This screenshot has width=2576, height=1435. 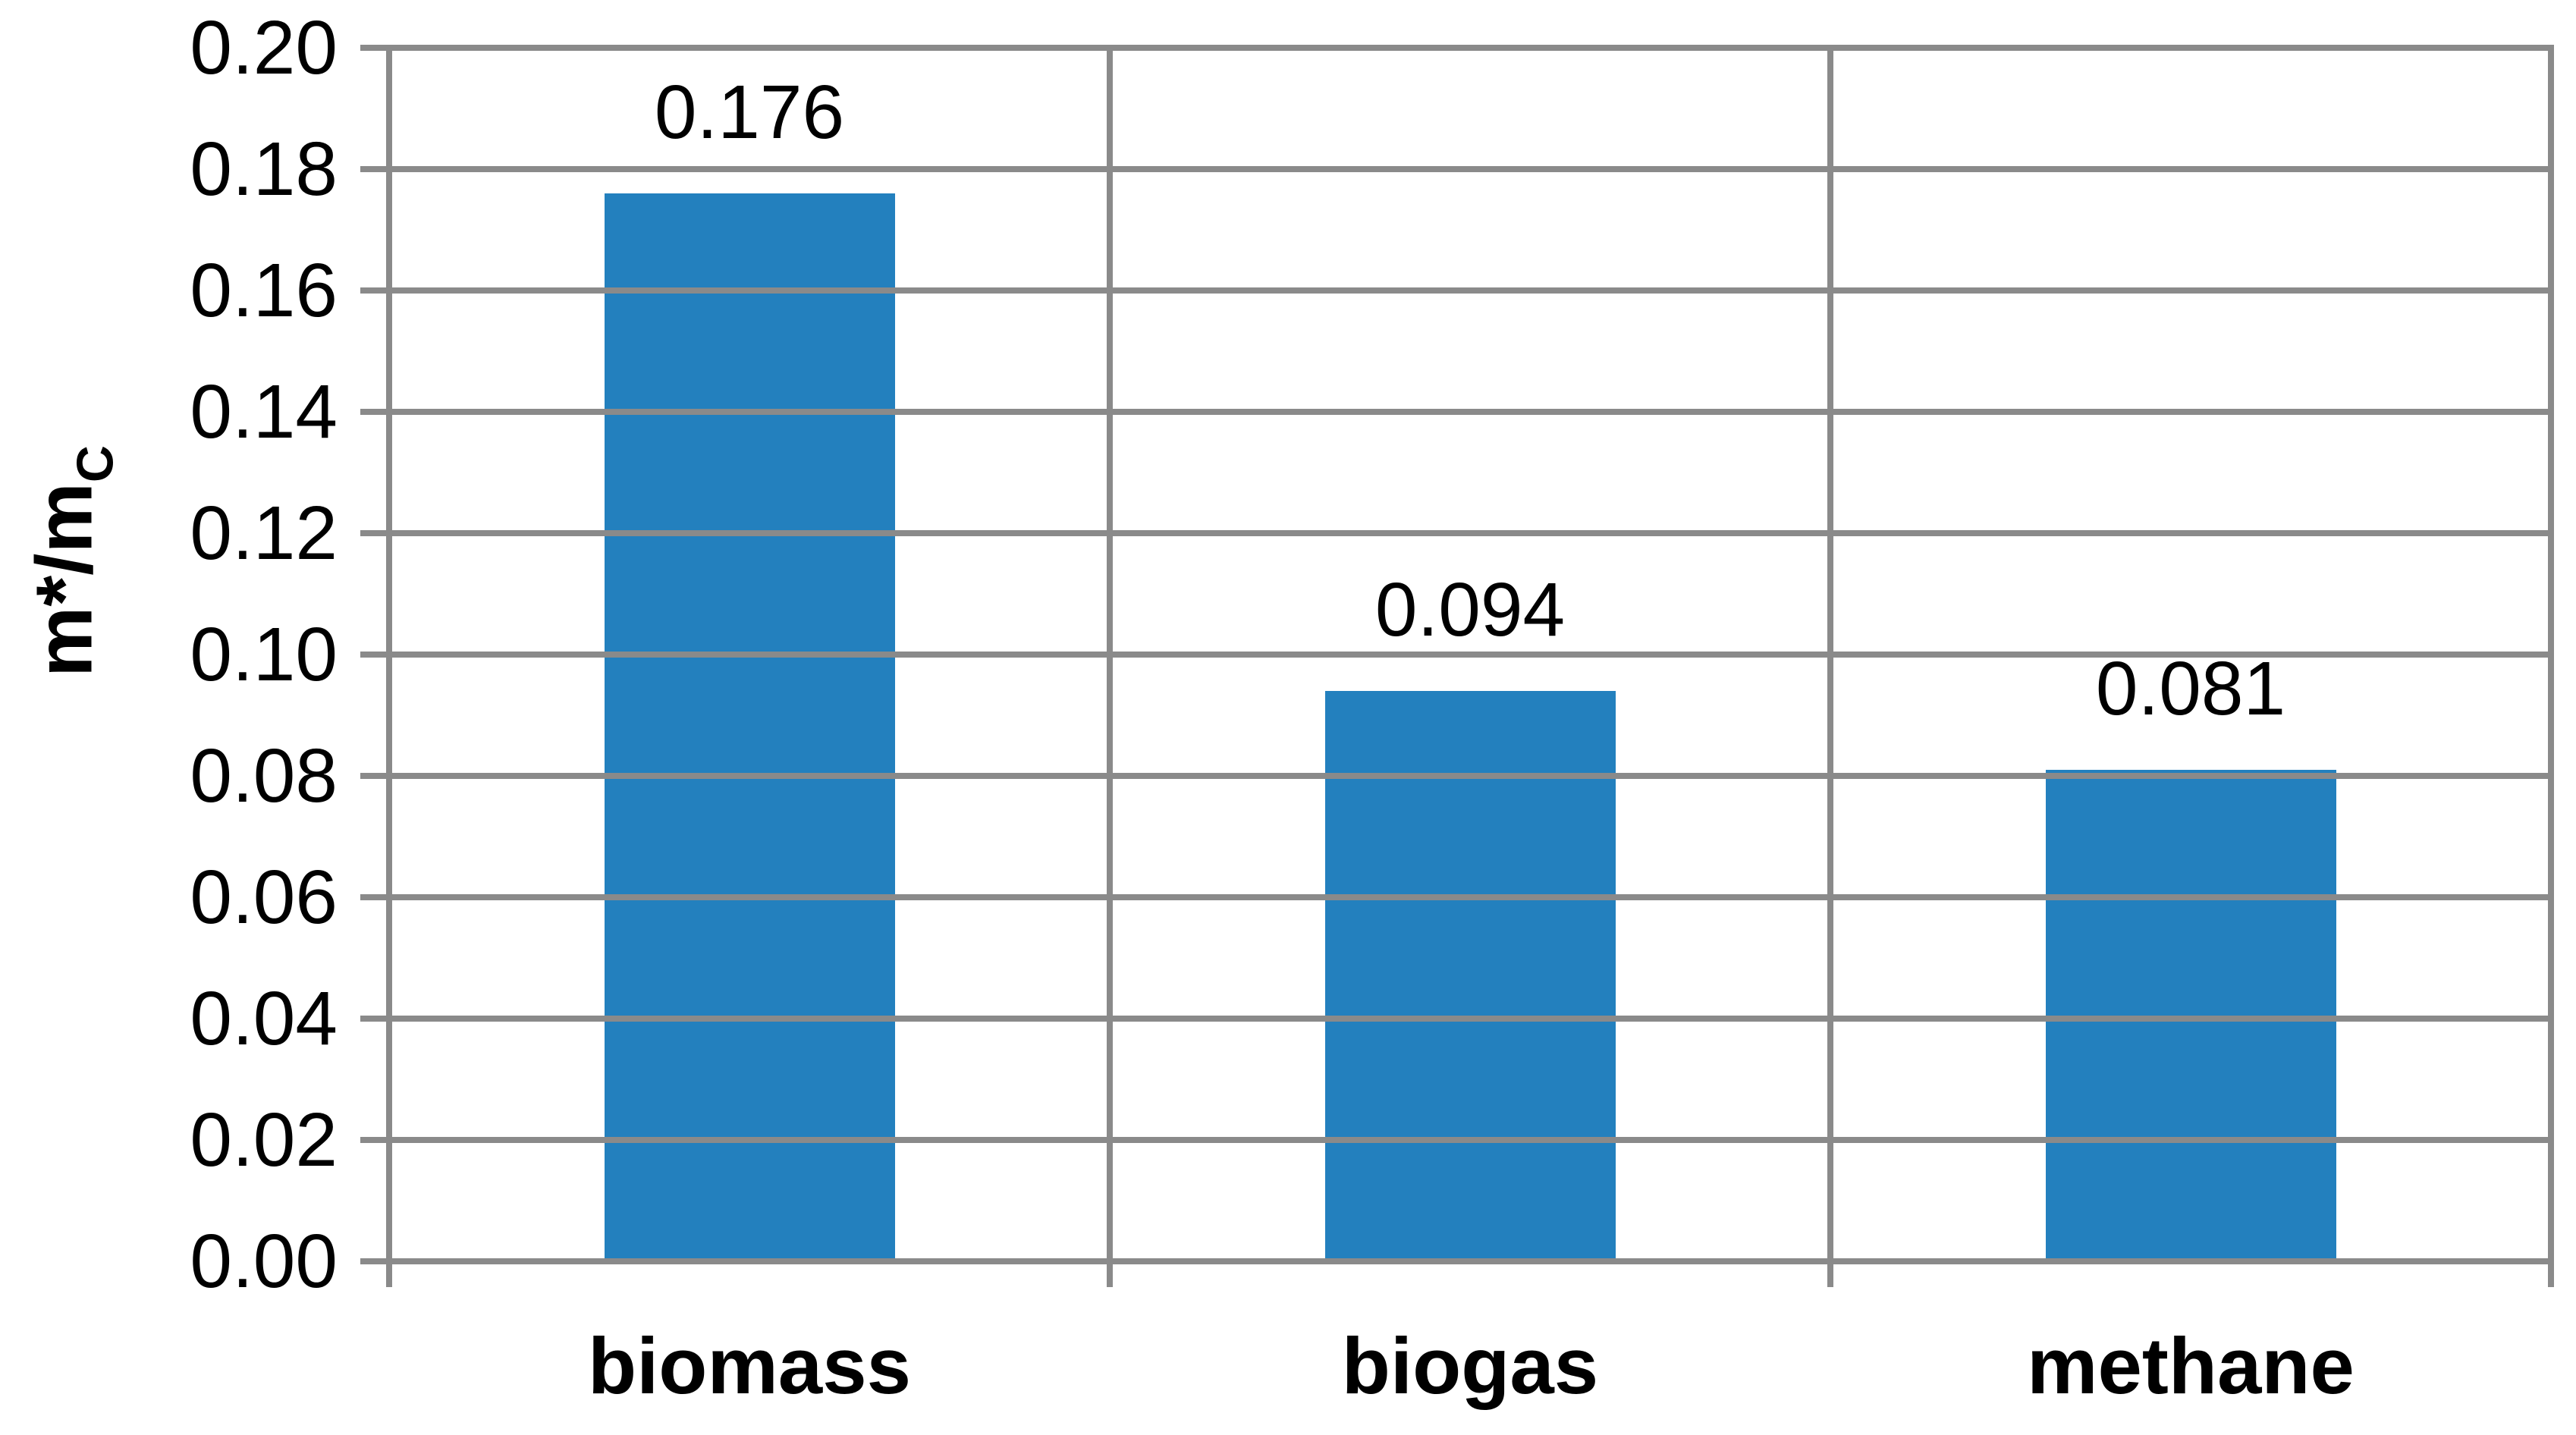 What do you see at coordinates (264, 1139) in the screenshot?
I see `y-tick-label: 0.02` at bounding box center [264, 1139].